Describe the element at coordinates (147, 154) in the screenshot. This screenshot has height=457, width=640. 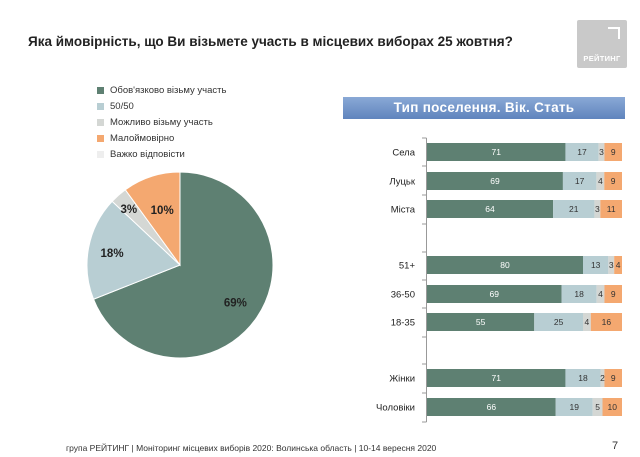
I see `legend-label: Важко відповісти` at that location.